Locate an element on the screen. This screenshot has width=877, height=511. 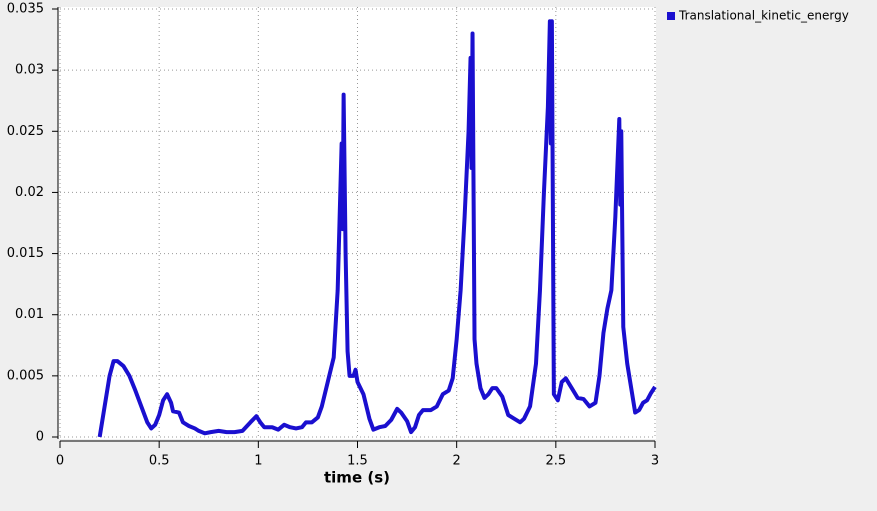
y-tick-label: 0 is located at coordinates (40, 437).